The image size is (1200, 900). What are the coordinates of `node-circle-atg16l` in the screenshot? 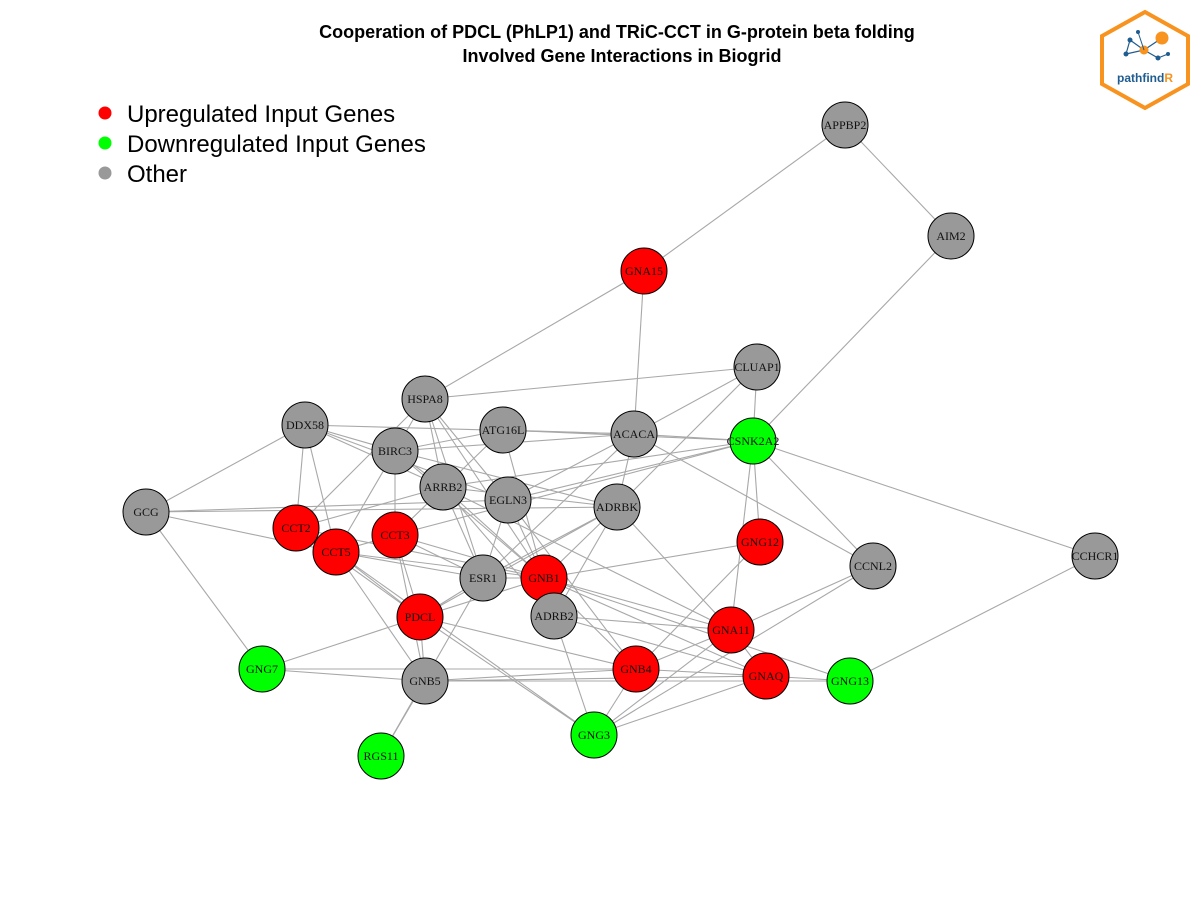 It's located at (503, 430).